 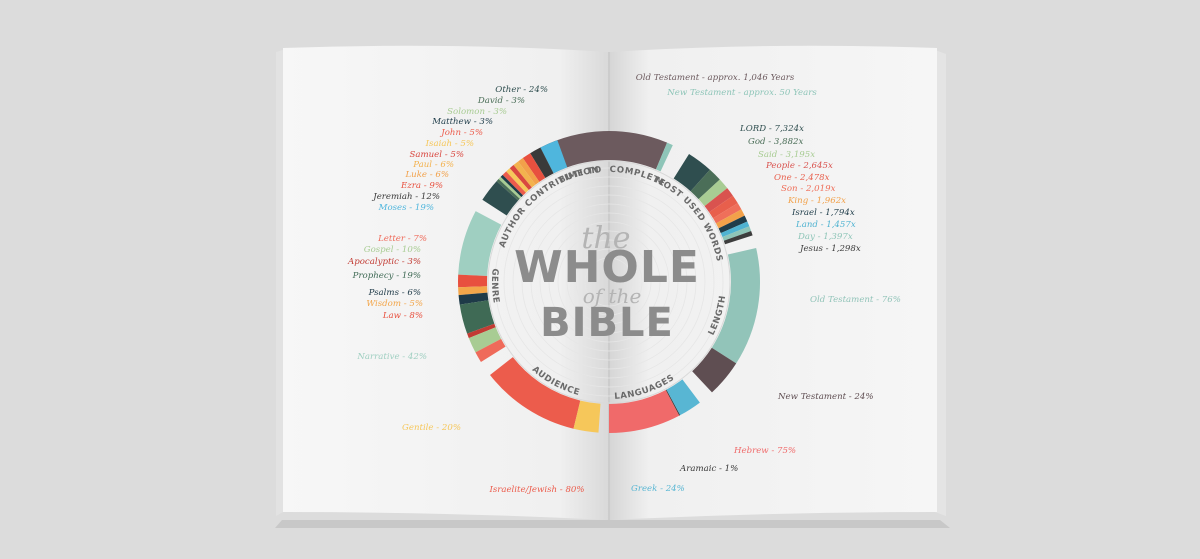 I want to click on center-title: the WHOLE of the BIBLE, so click(x=607, y=283).